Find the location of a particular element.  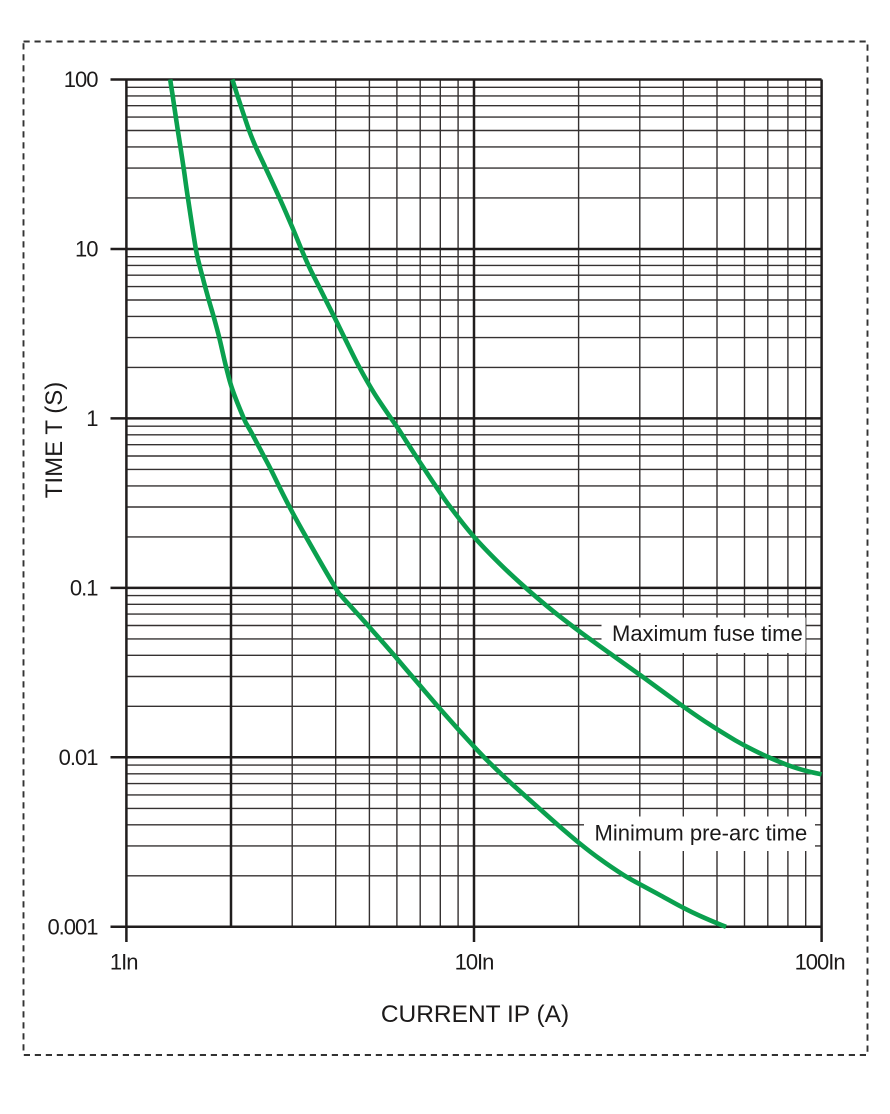

svg-text: 10In is located at coordinates (474, 962).